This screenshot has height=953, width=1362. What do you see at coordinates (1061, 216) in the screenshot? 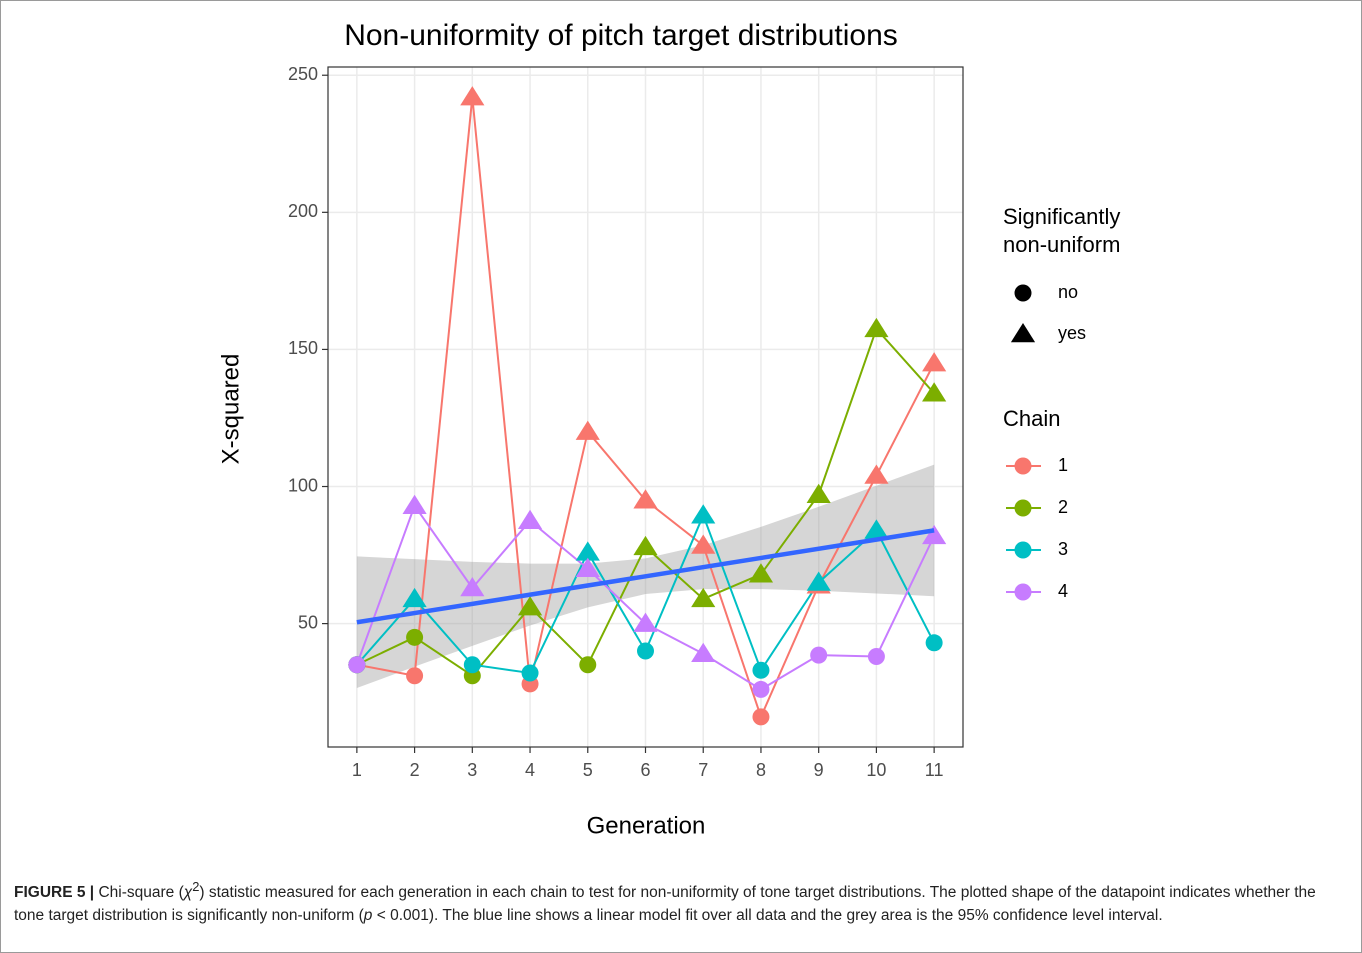
I see `legend-title: Significantly` at bounding box center [1061, 216].